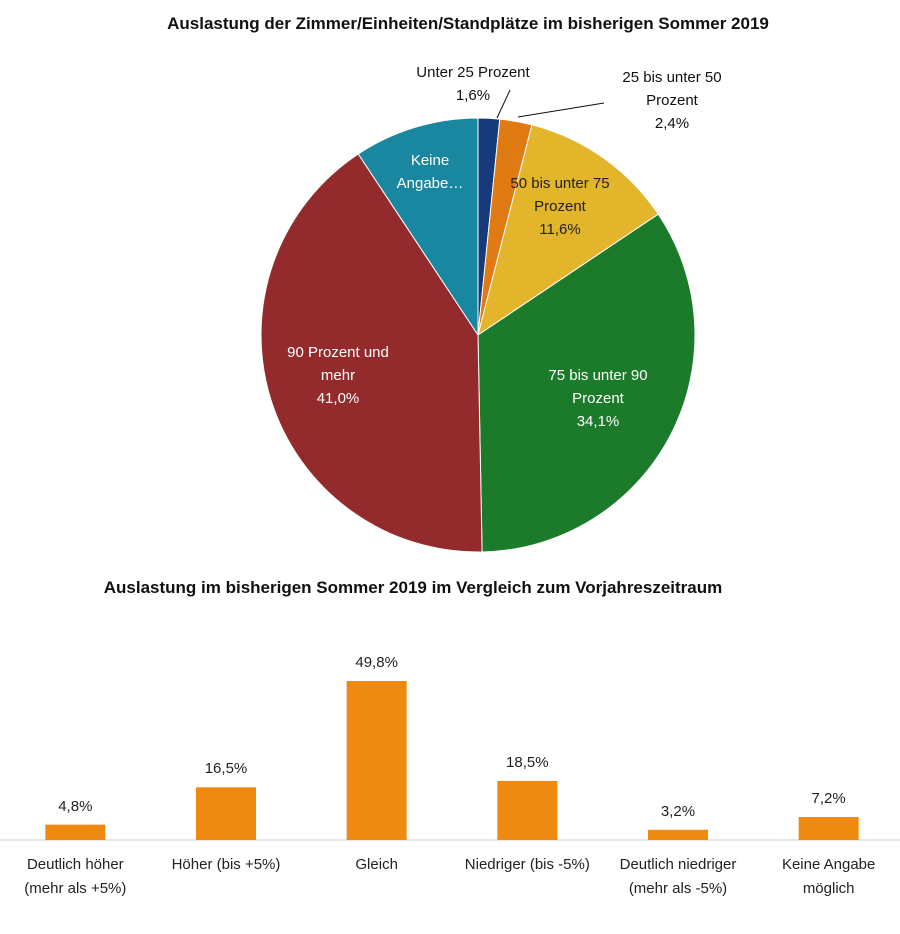  I want to click on slice-label: Unter 25 Prozent 1,6%, so click(473, 84).